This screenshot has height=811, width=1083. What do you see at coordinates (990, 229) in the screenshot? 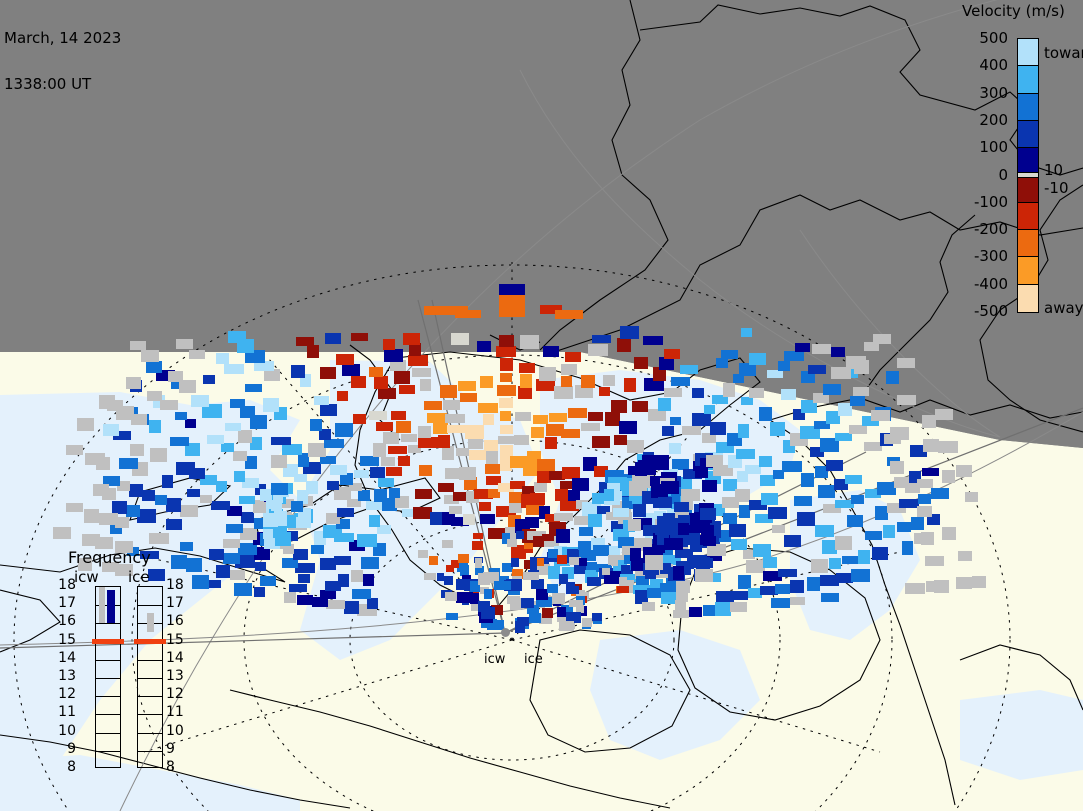
I see `colorbar-tick--200: -200` at bounding box center [990, 229].